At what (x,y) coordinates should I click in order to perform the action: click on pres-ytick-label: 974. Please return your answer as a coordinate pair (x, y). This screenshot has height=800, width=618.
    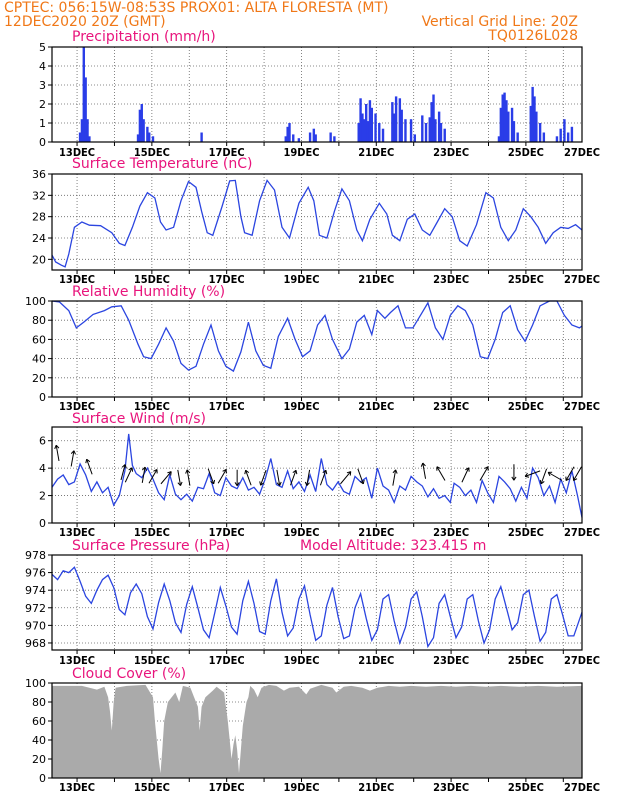
    Looking at the image, I should click on (35, 590).